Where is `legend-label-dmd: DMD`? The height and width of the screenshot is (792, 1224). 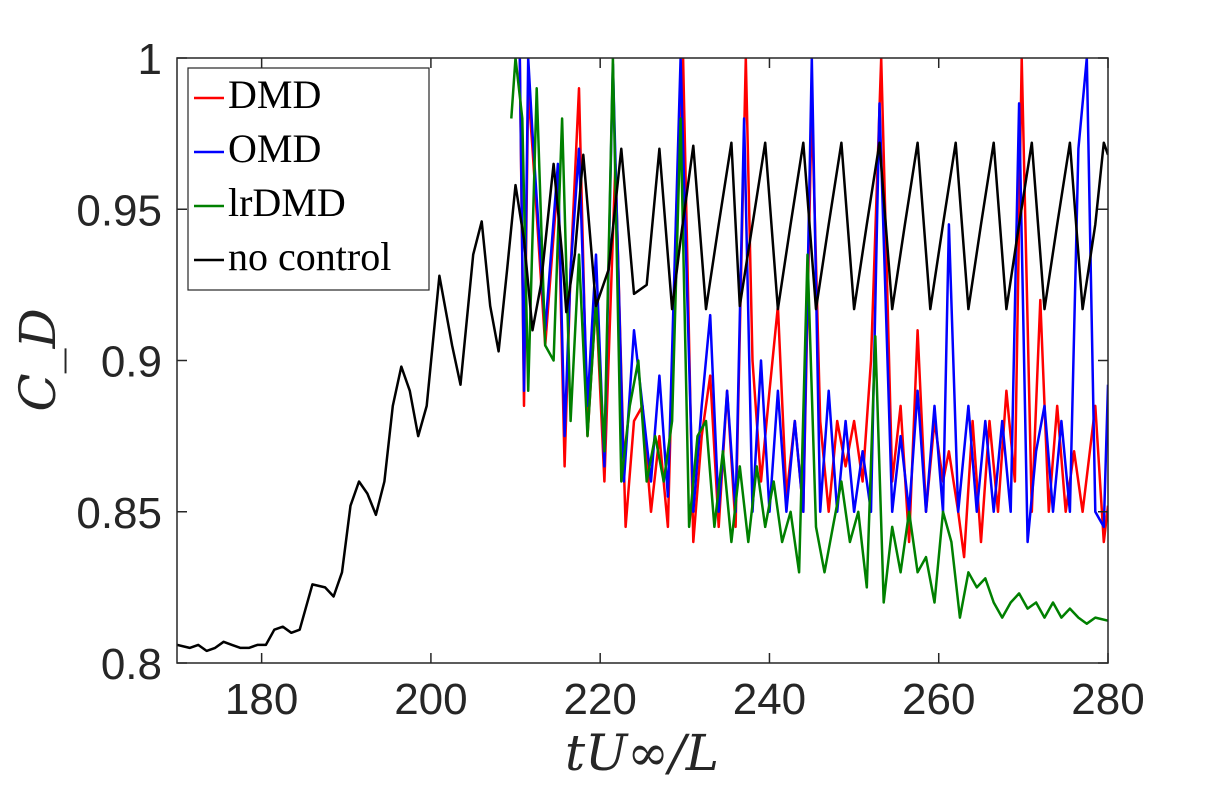
legend-label-dmd: DMD is located at coordinates (274, 94).